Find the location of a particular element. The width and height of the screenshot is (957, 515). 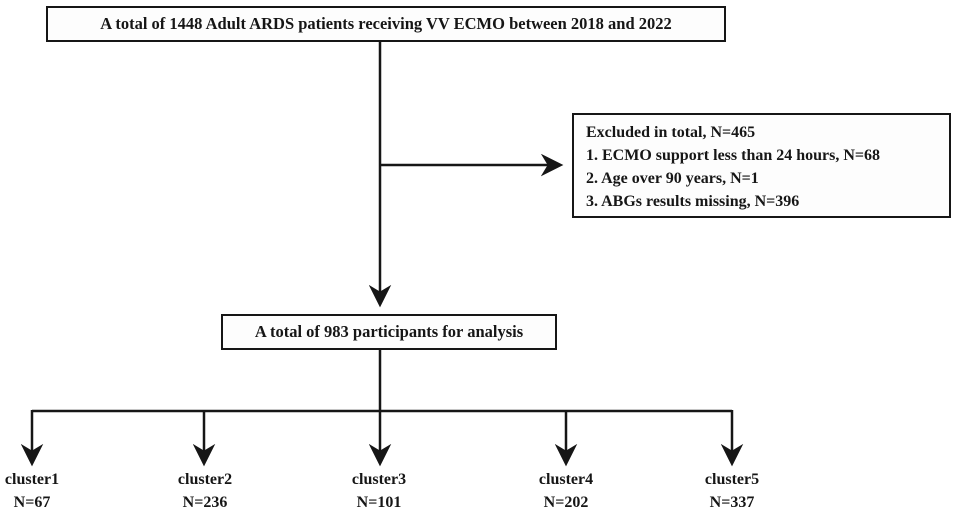

analysis-box: A total of 983 participants for analysis is located at coordinates (389, 332).